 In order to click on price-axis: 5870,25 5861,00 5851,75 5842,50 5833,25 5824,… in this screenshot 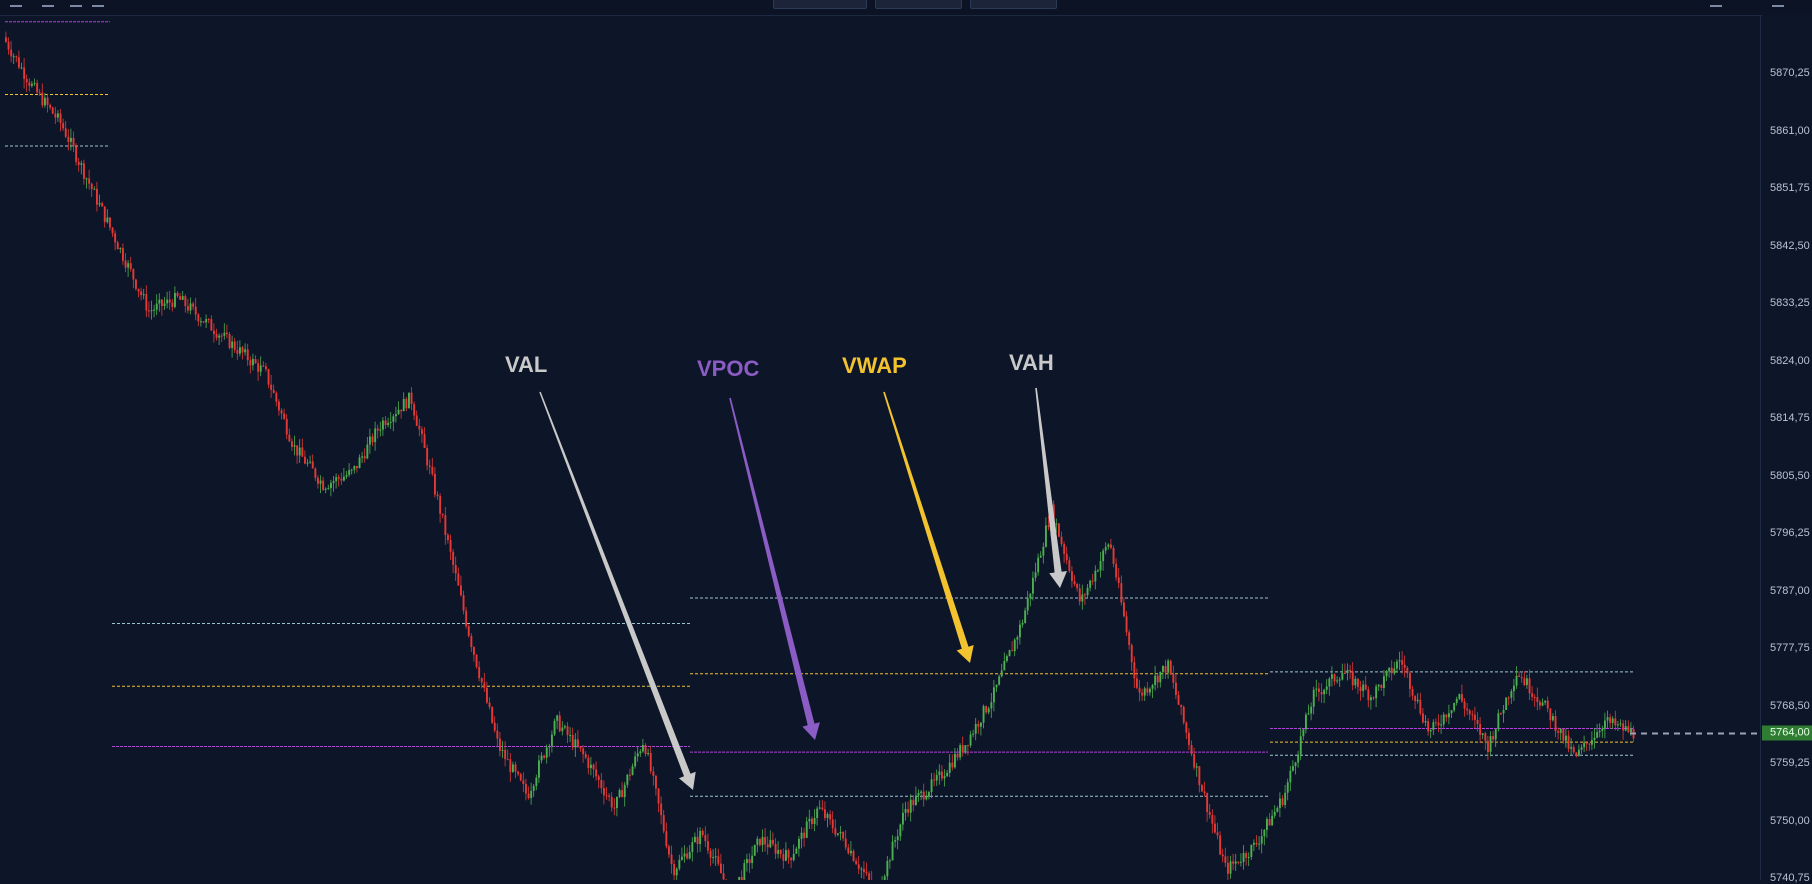, I will do `click(1787, 449)`.